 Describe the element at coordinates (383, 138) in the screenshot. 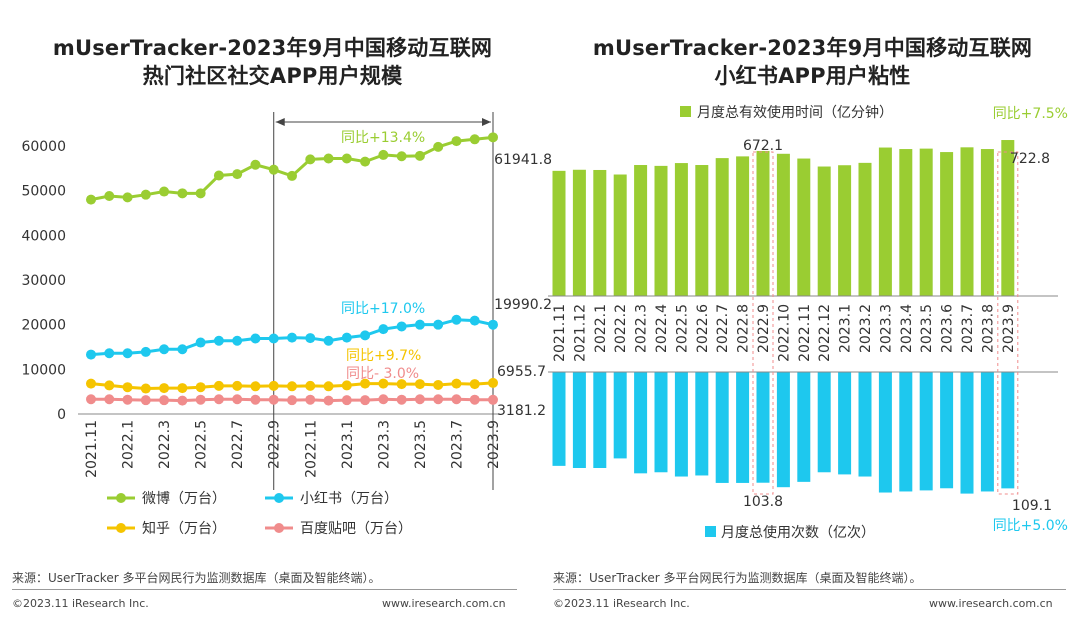

I see `weibo-yoy-label: 同比+13.4%` at that location.